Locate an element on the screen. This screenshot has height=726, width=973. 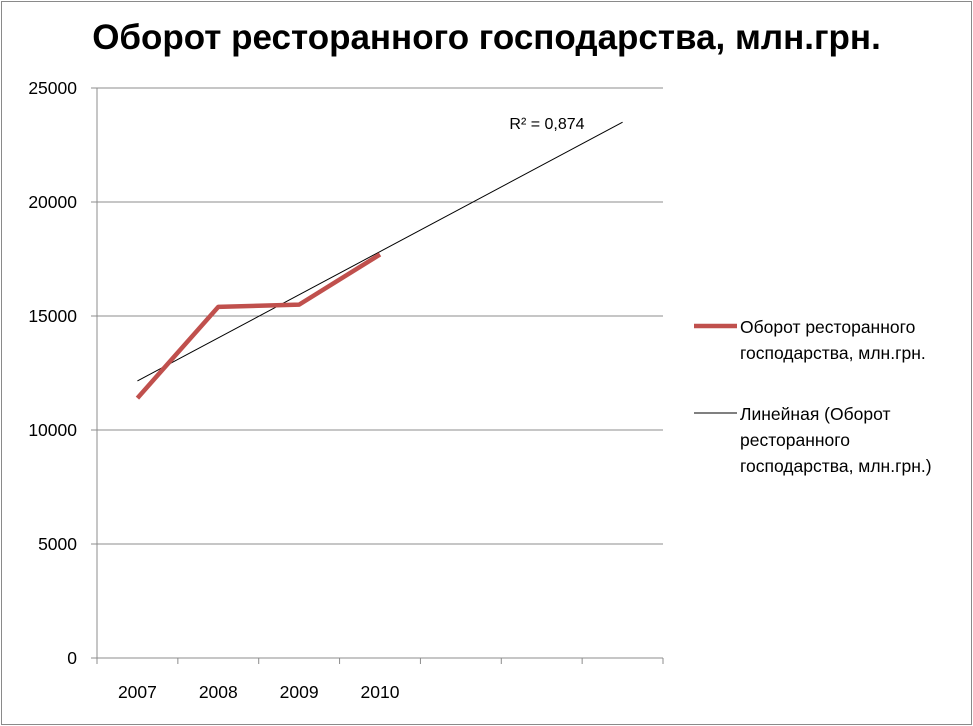
legend-trendline-label: Линейная (Оборот is located at coordinates (815, 414).